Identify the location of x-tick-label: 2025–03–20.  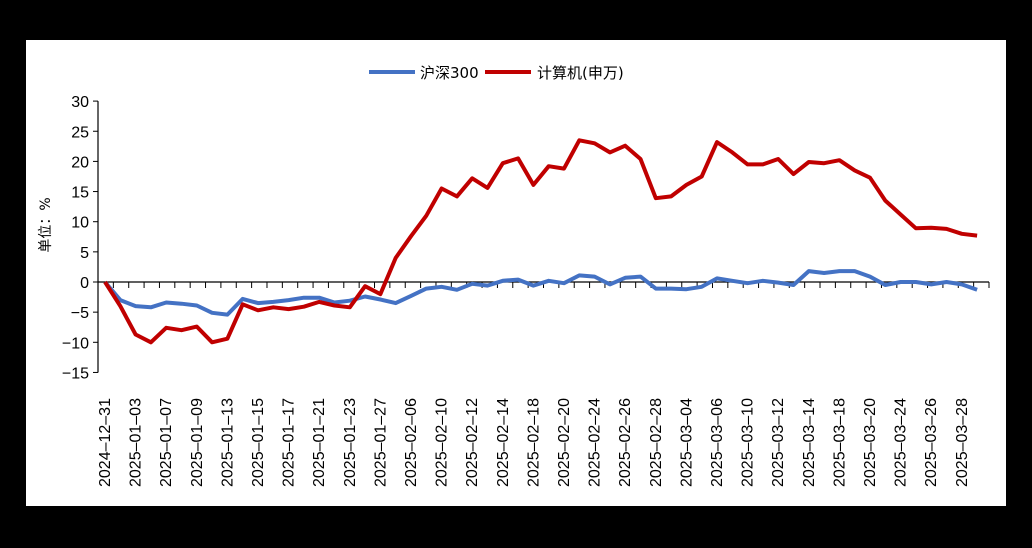
(870, 442).